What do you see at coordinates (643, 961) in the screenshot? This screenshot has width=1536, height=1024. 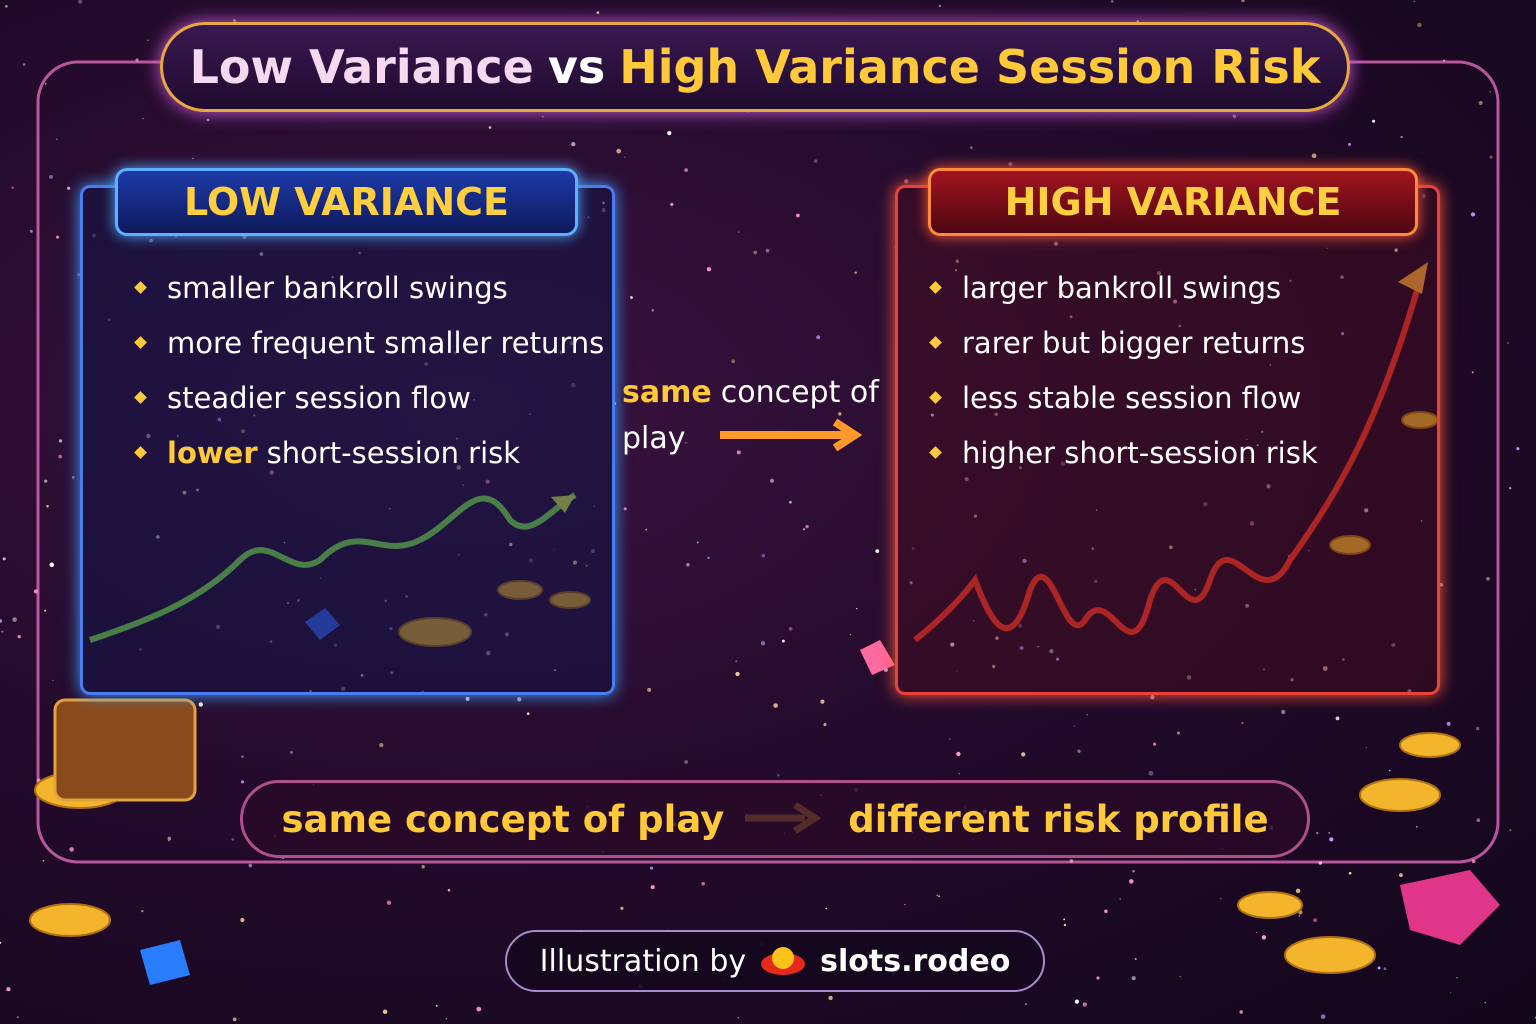 I see `footer-prefix: Illustration by` at bounding box center [643, 961].